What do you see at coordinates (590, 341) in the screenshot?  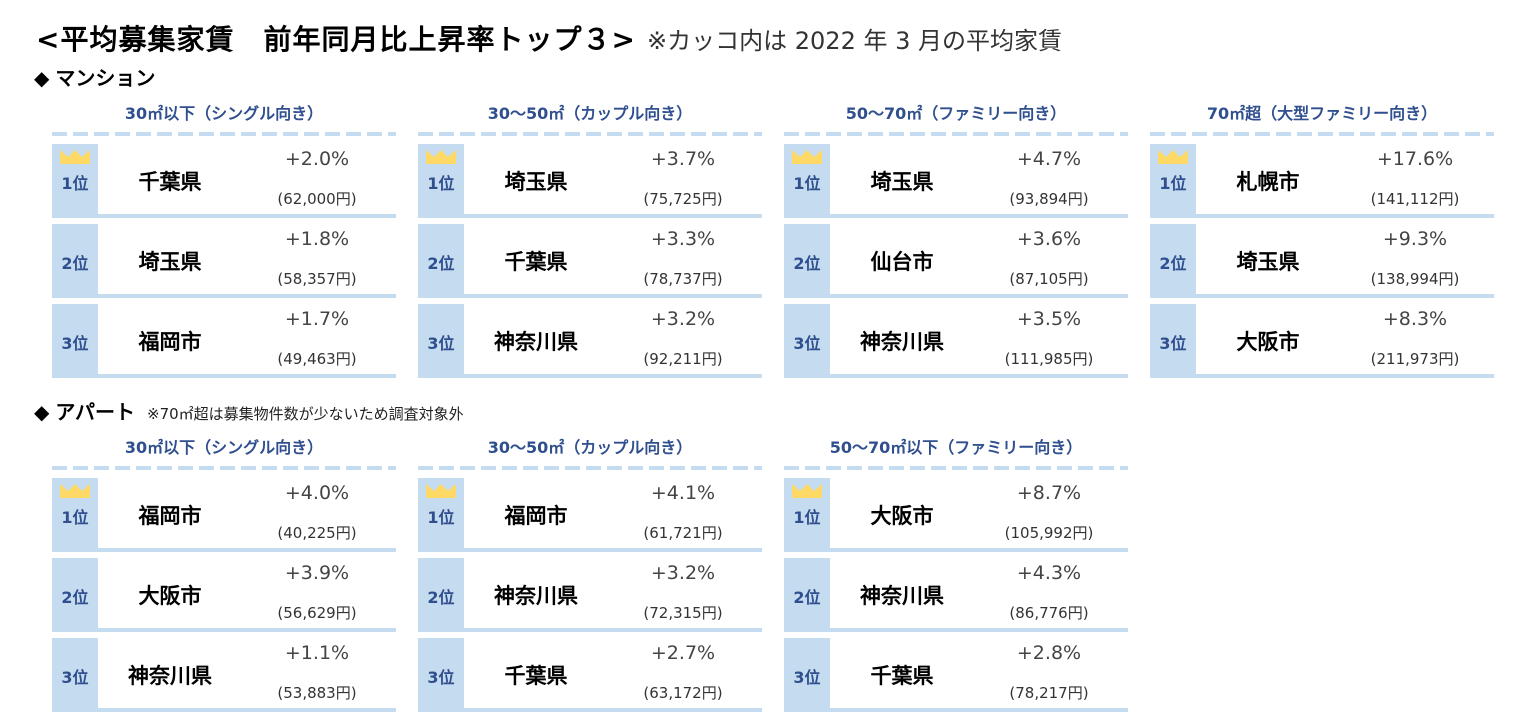 I see `ranking-row: 3位 神奈川県 +3.2% (92,211円)` at bounding box center [590, 341].